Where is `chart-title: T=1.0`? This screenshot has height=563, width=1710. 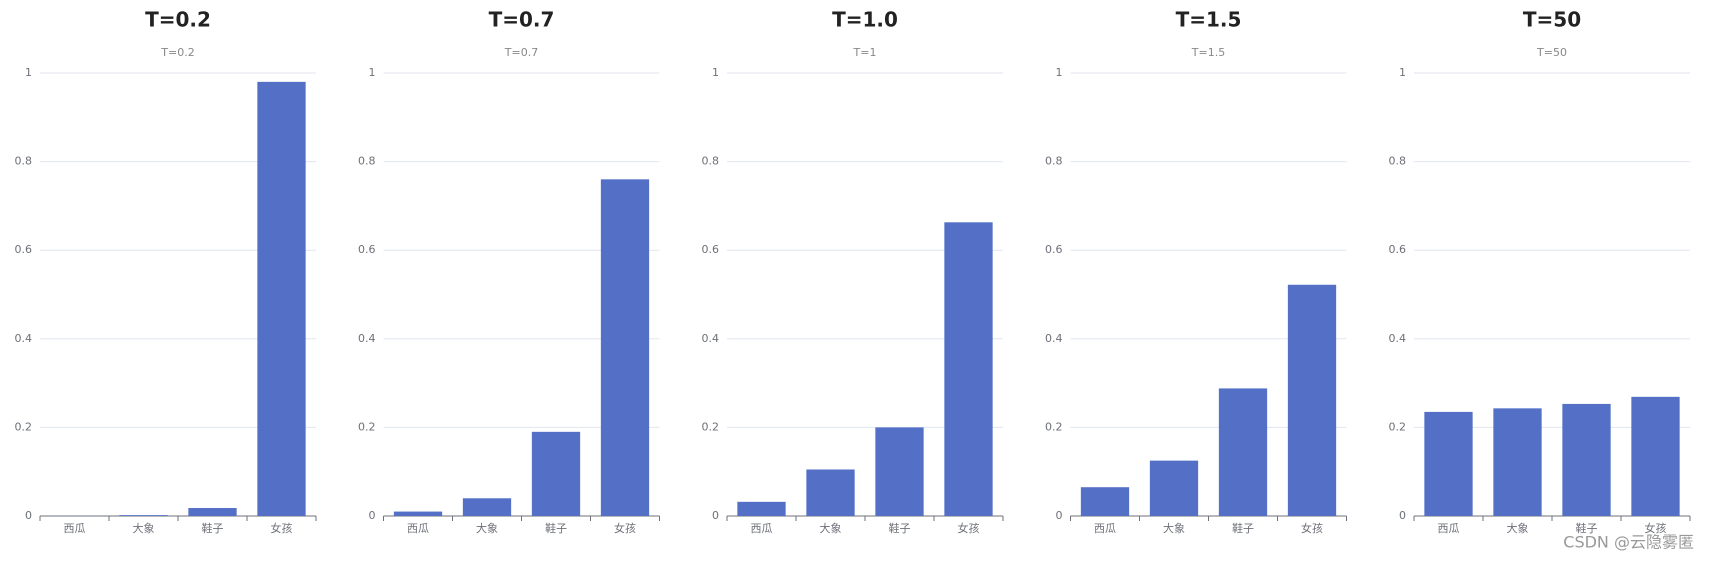
chart-title: T=1.0 is located at coordinates (865, 20).